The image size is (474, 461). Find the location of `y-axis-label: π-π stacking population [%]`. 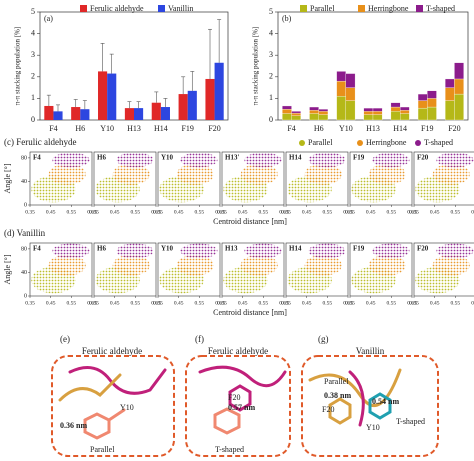

y-axis-label: π-π stacking population [%] is located at coordinates (18, 66).